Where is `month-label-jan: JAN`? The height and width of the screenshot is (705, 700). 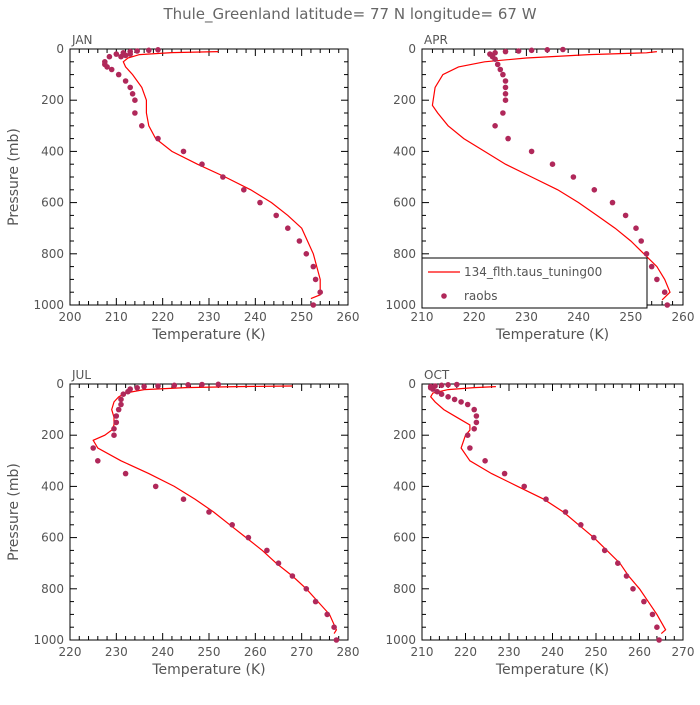 month-label-jan: JAN is located at coordinates (82, 40).